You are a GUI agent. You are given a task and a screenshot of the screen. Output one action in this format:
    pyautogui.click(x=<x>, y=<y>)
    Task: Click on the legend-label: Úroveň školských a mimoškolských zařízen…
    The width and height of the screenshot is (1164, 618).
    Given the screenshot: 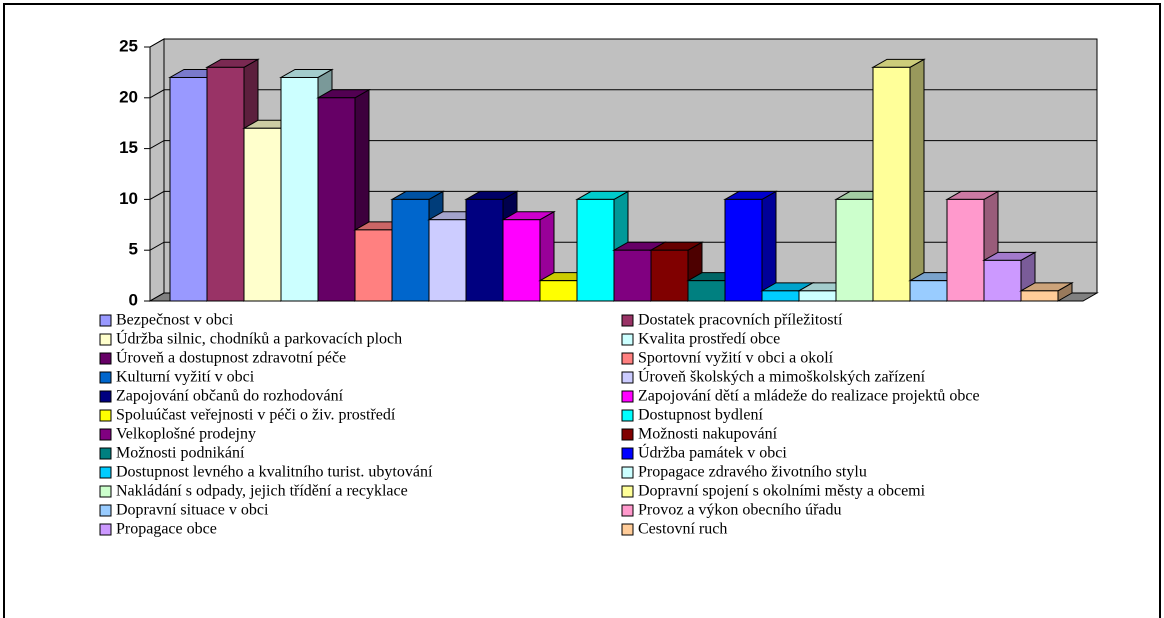 What is the action you would take?
    pyautogui.click(x=782, y=376)
    